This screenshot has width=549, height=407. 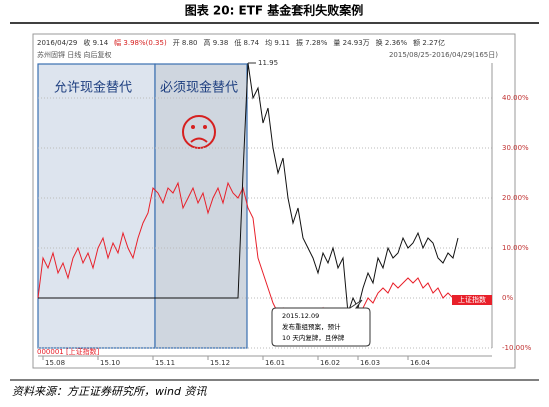 I want to click on y-tick-label: 0%, so click(x=507, y=298).